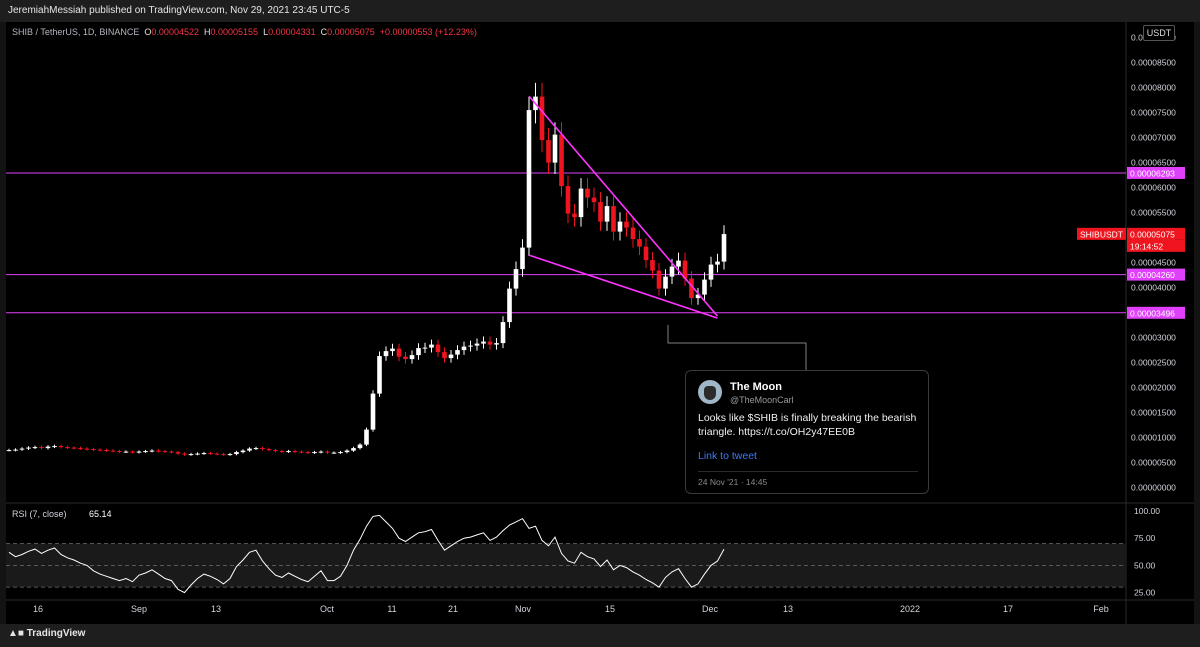 The width and height of the screenshot is (1200, 647). Describe the element at coordinates (1153, 113) in the screenshot. I see `price-tick-label: 0.00007500` at that location.